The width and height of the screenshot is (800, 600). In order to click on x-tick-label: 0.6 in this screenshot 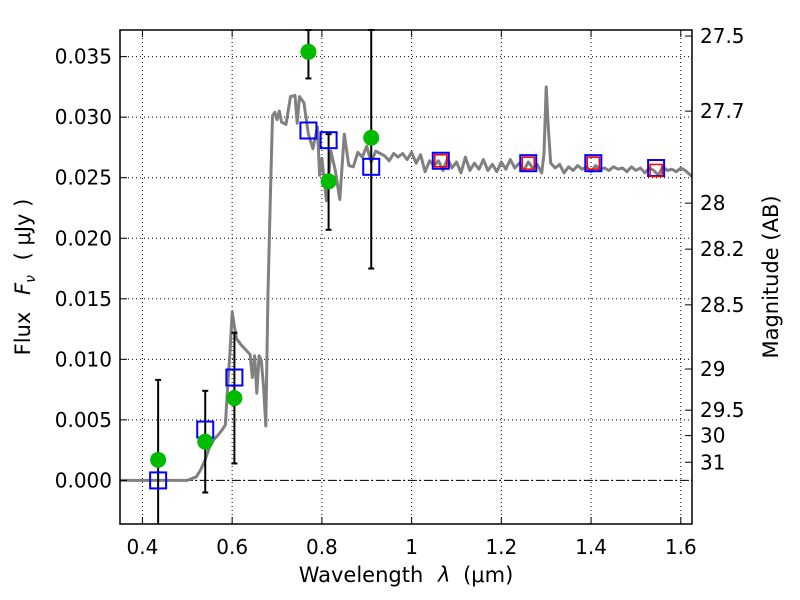, I will do `click(232, 547)`.